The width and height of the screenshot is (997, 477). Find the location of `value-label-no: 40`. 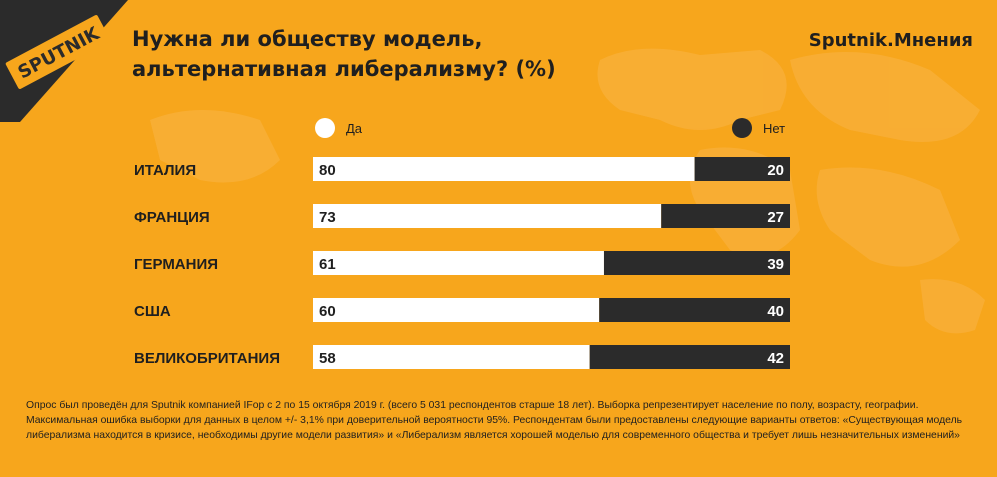

value-label-no: 40 is located at coordinates (775, 311).